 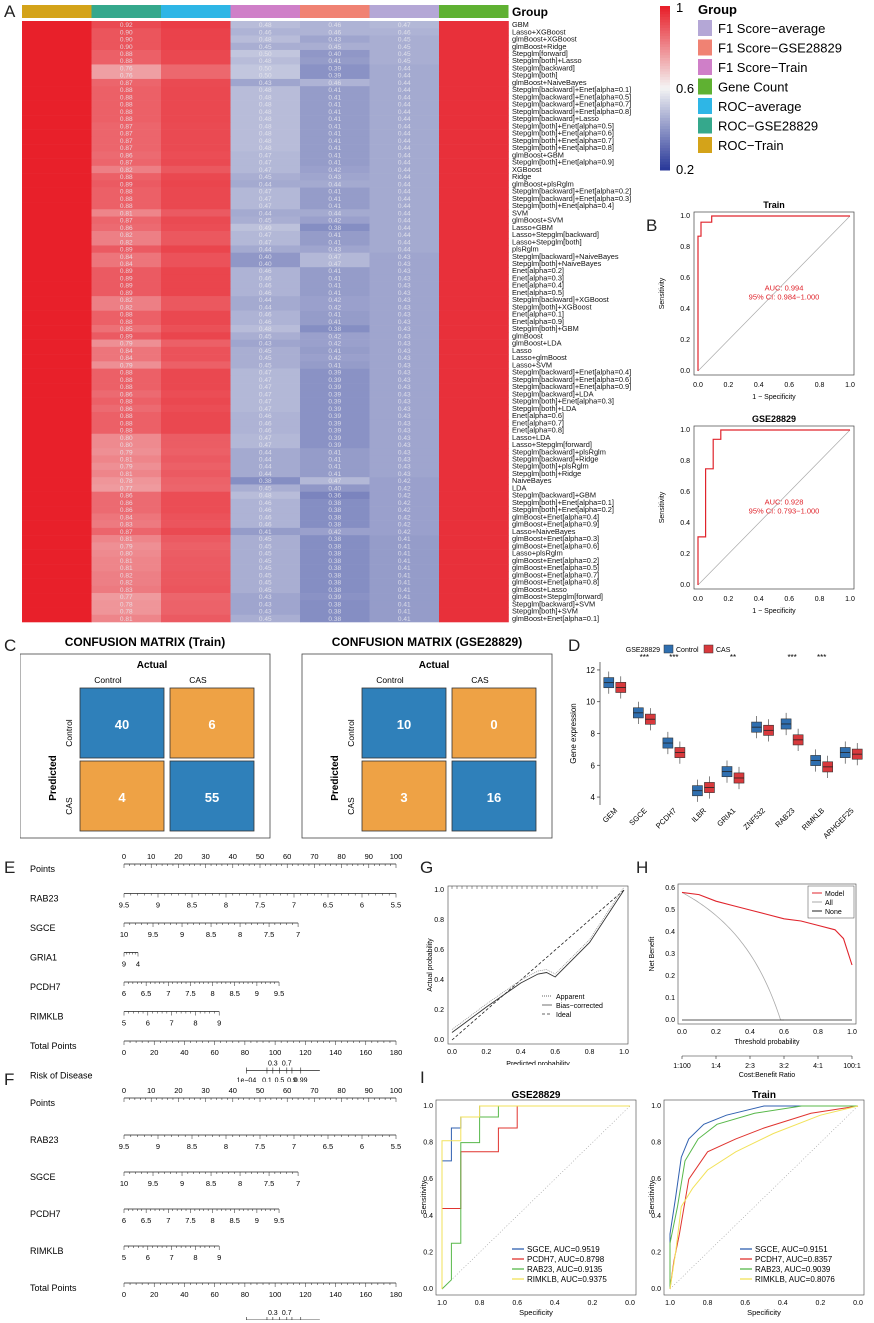 What do you see at coordinates (567, 1279) in the screenshot?
I see `gene-roc-legend-label: RIMKLB, AUC=0.9375` at bounding box center [567, 1279].